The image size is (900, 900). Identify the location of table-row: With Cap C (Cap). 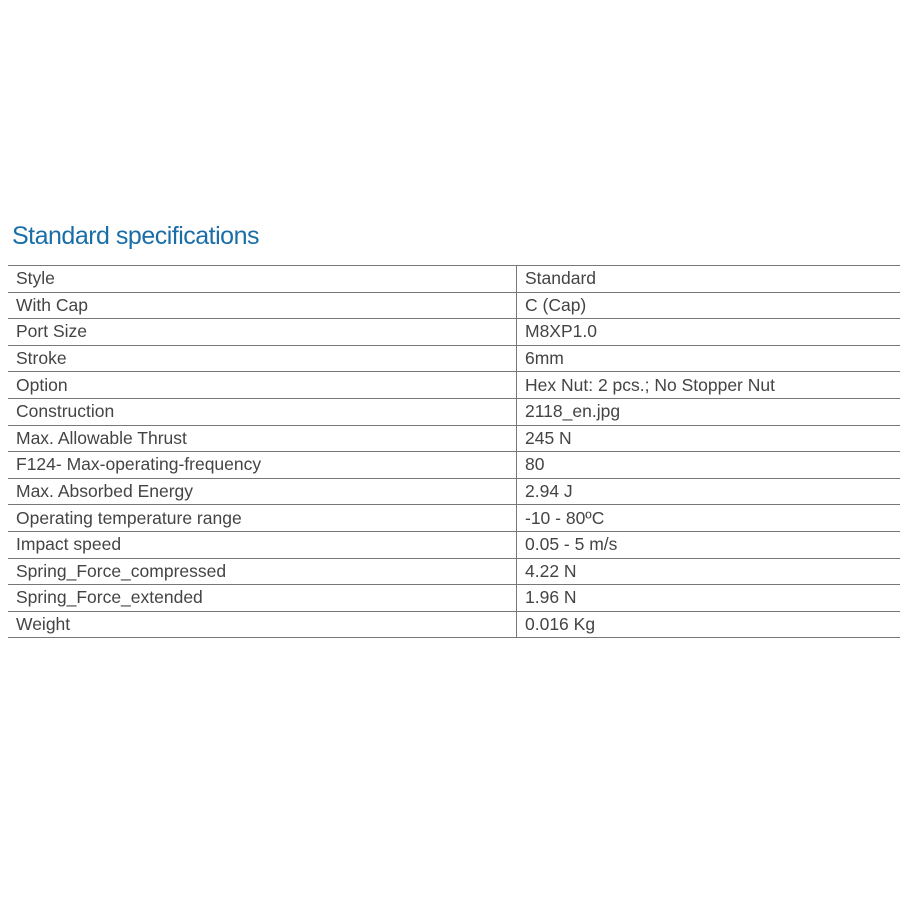
(454, 305).